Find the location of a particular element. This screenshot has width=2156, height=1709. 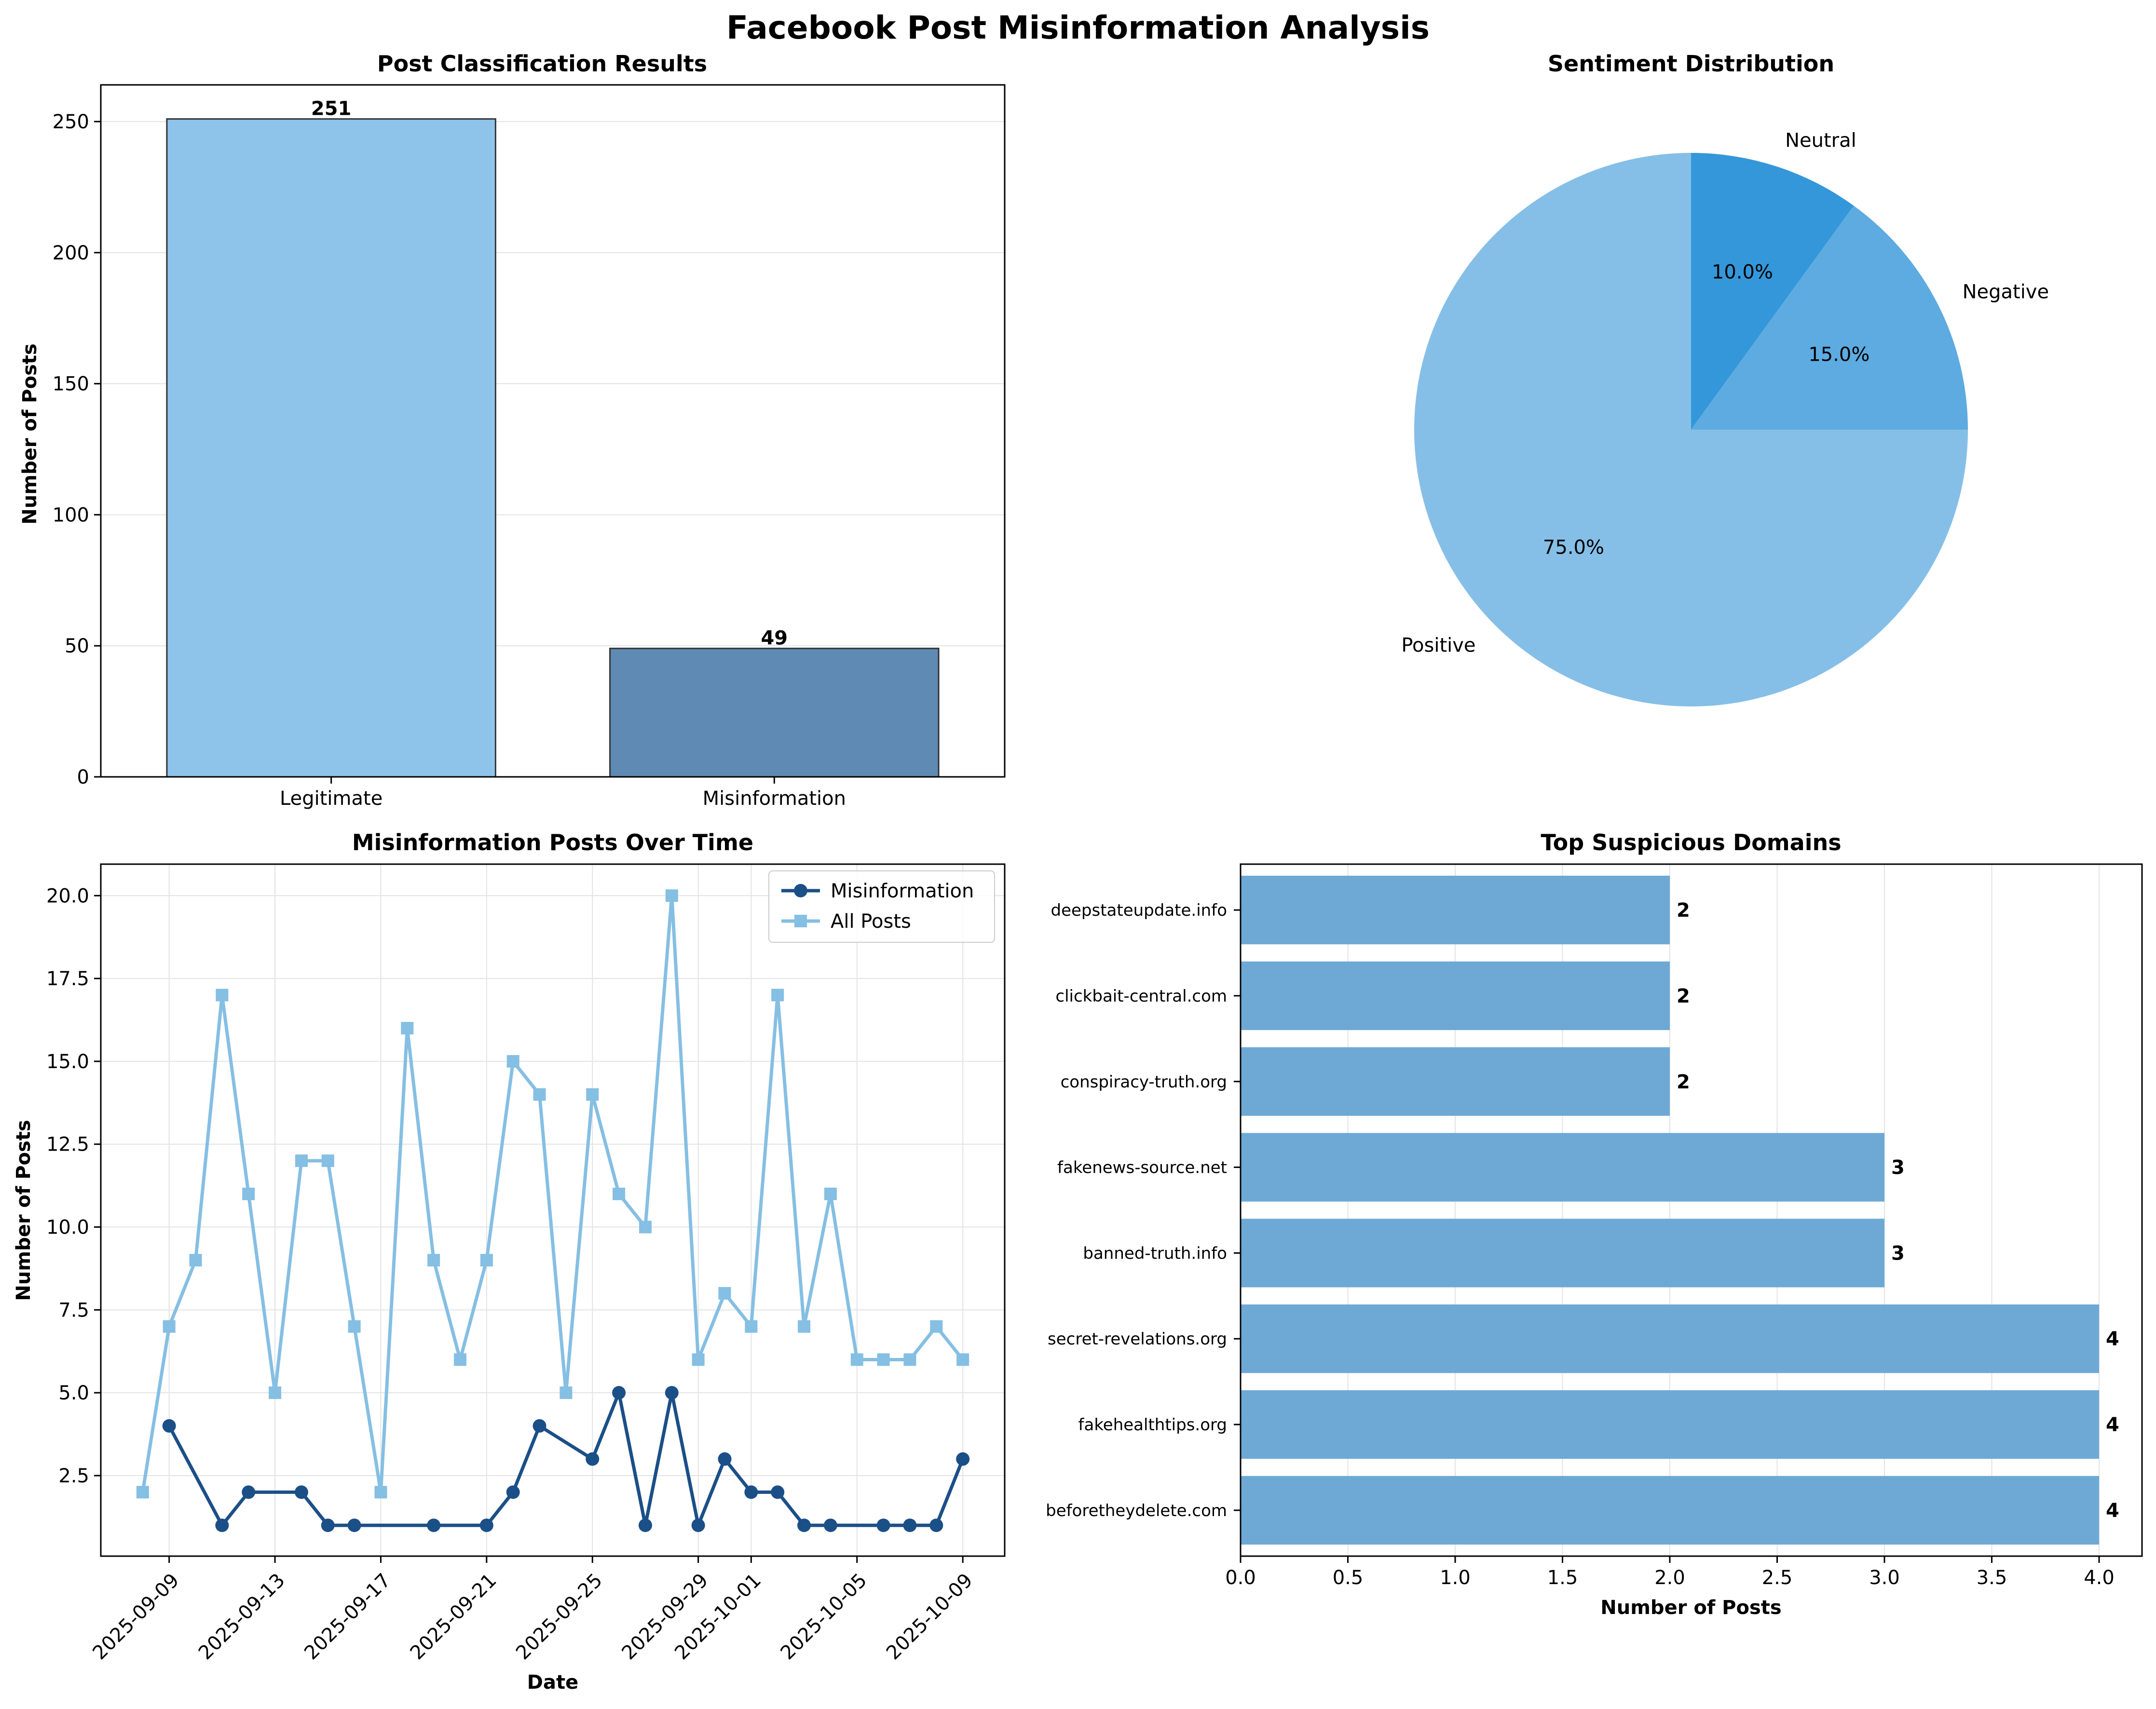

bar-chart-ytick-label: 200 is located at coordinates (71, 253).